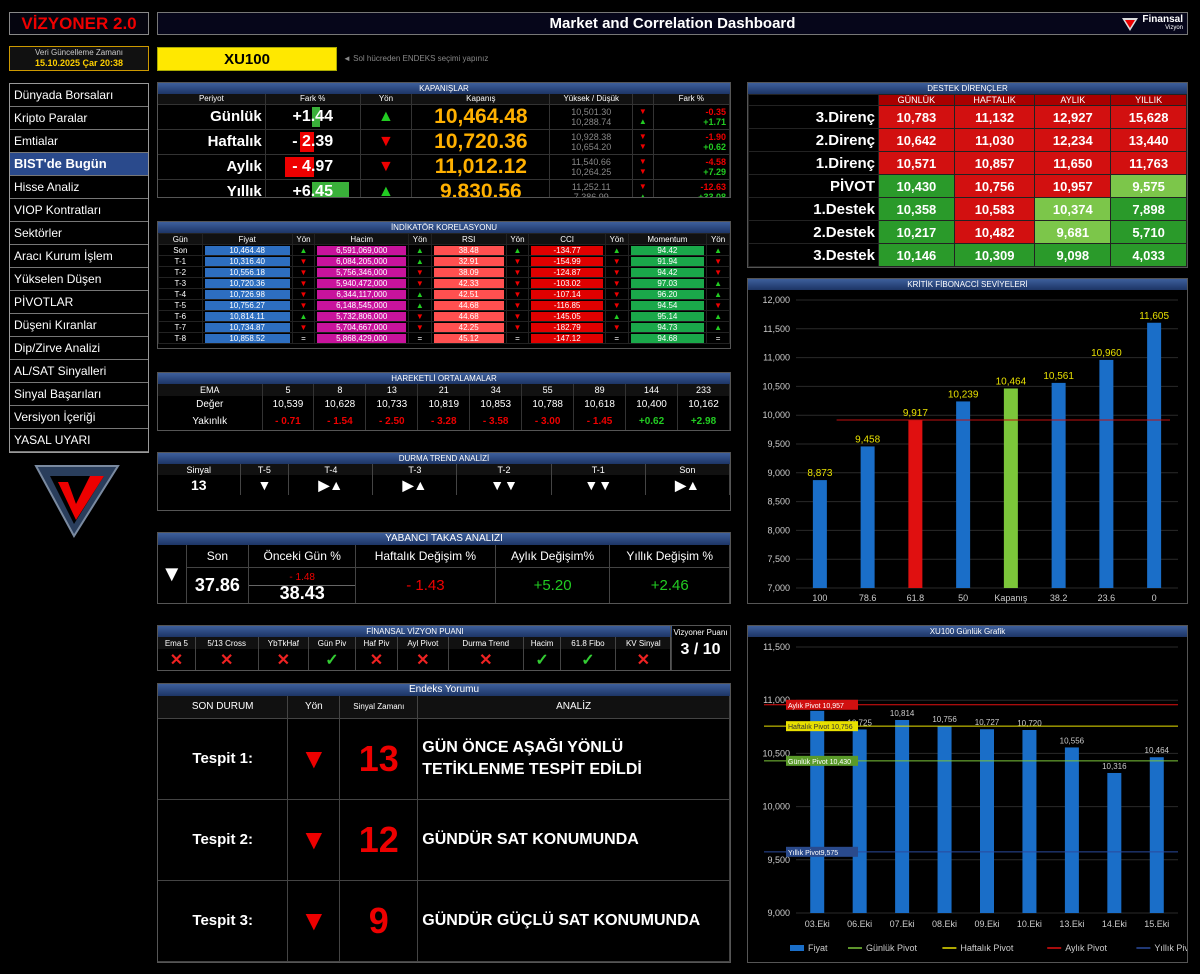 The height and width of the screenshot is (974, 1200). I want to click on sidebar-item-4: Hisse Analiz, so click(79, 187).